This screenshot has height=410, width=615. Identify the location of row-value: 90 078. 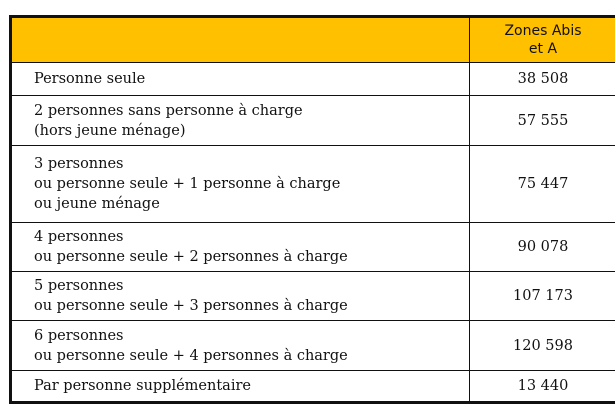
(542, 247).